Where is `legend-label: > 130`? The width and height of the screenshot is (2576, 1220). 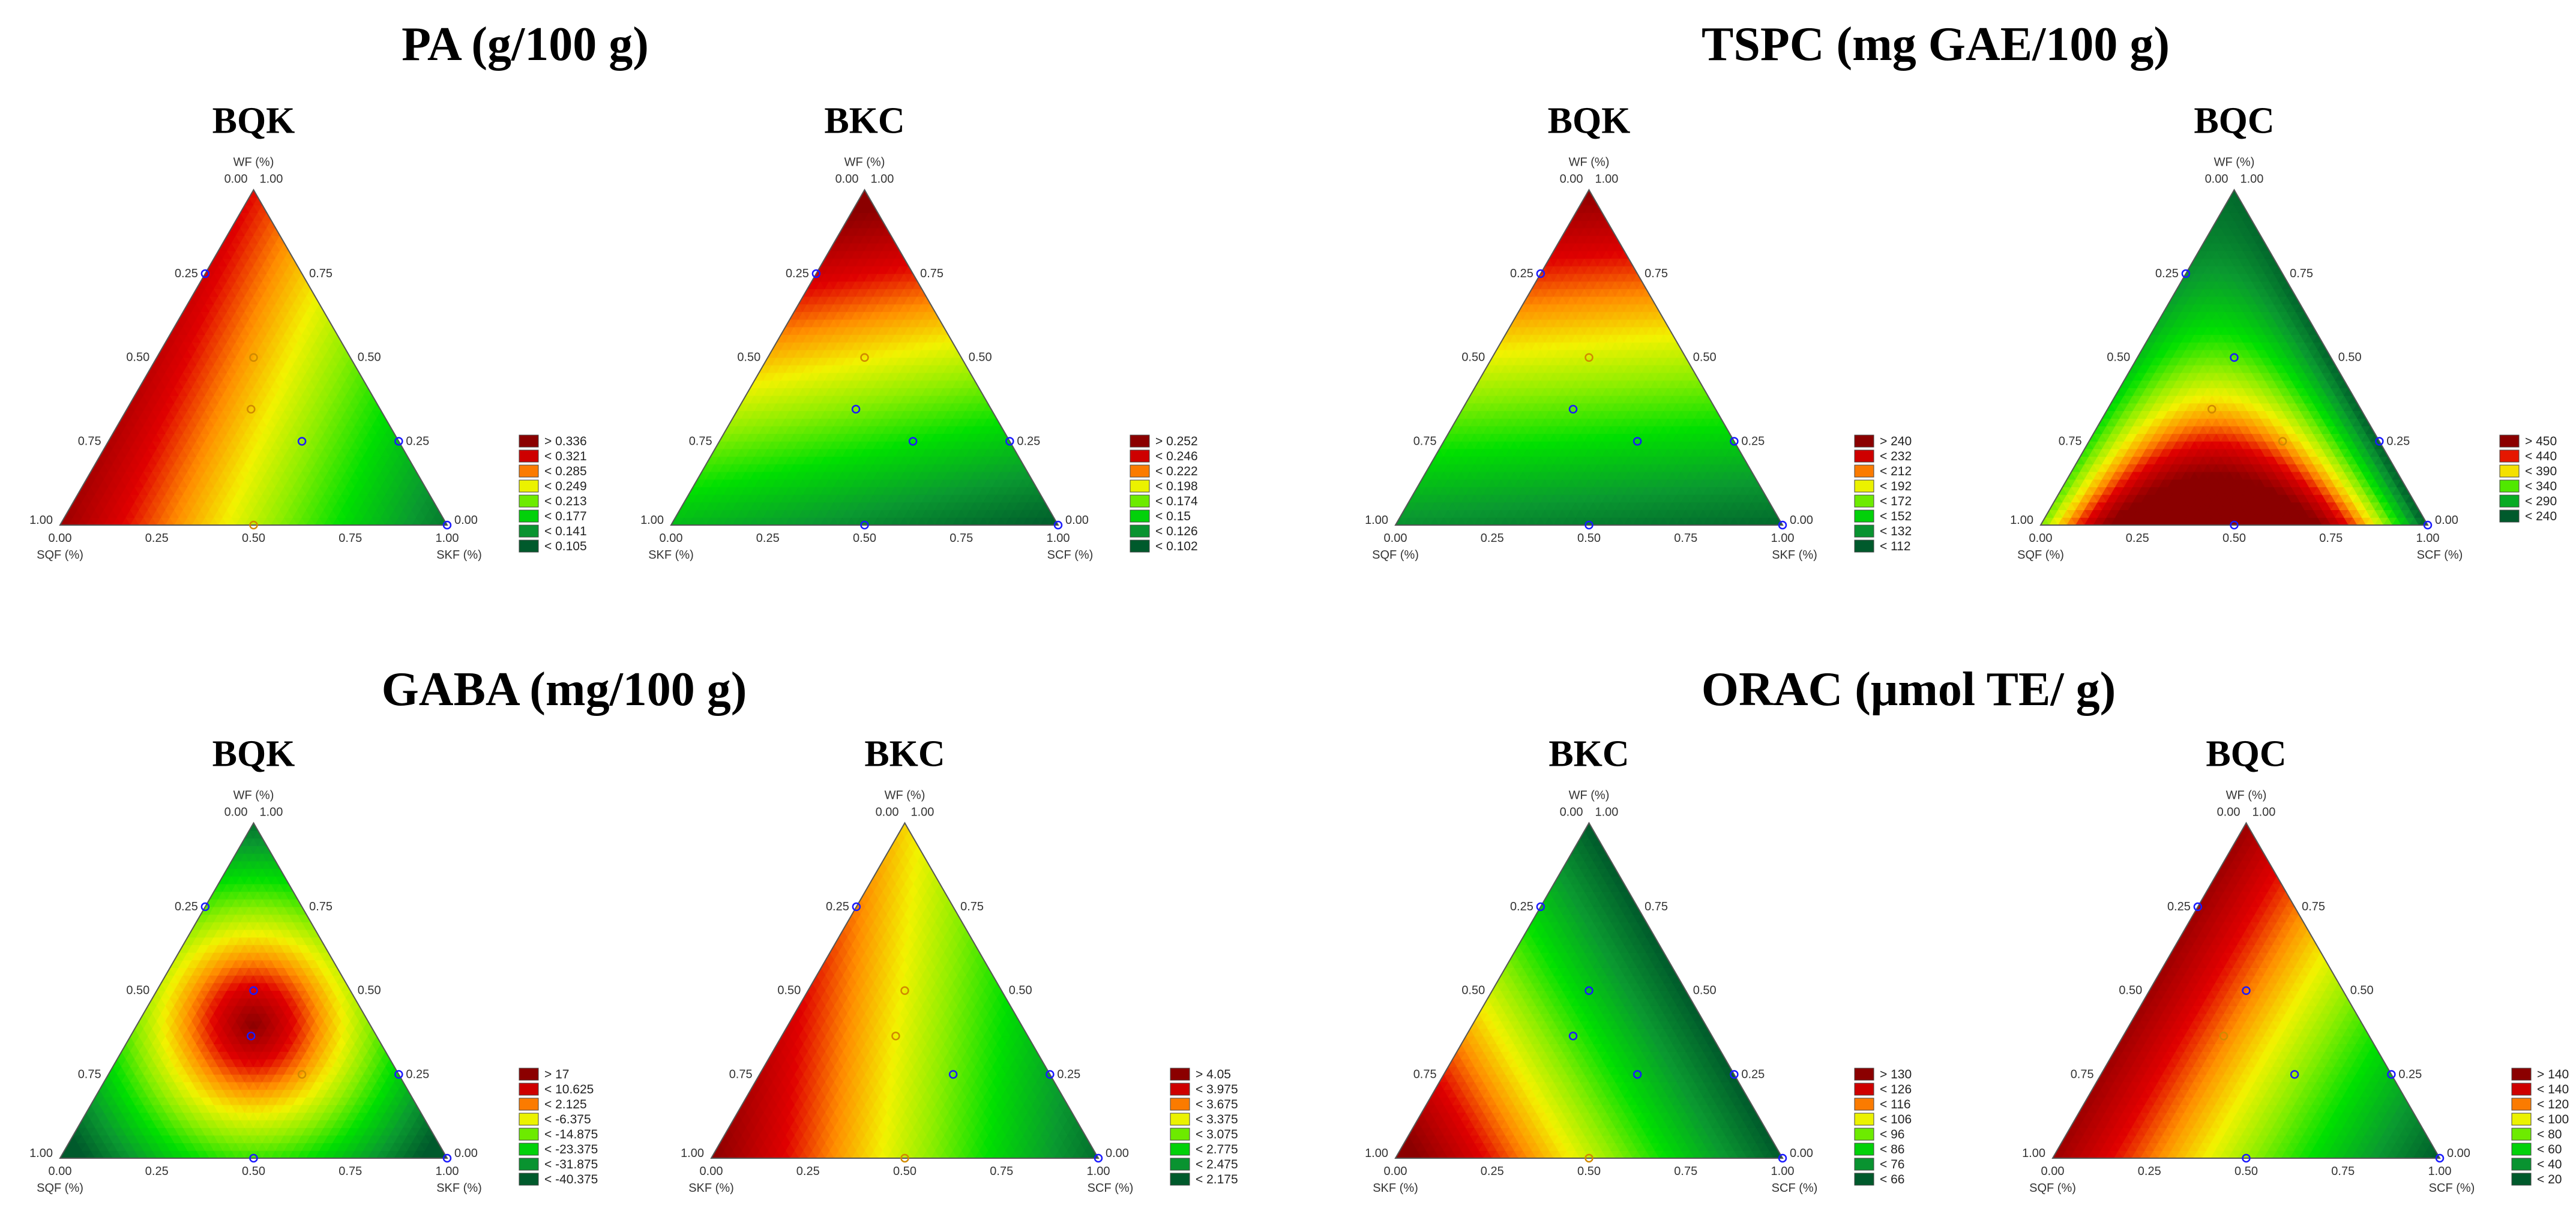 legend-label: > 130 is located at coordinates (1896, 1074).